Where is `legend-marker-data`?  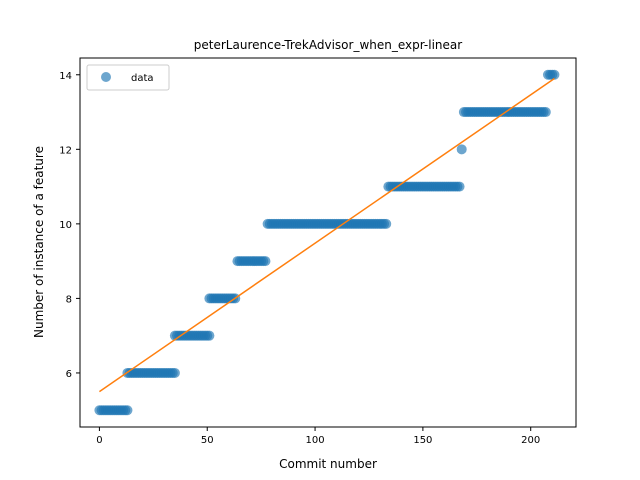 legend-marker-data is located at coordinates (106, 77).